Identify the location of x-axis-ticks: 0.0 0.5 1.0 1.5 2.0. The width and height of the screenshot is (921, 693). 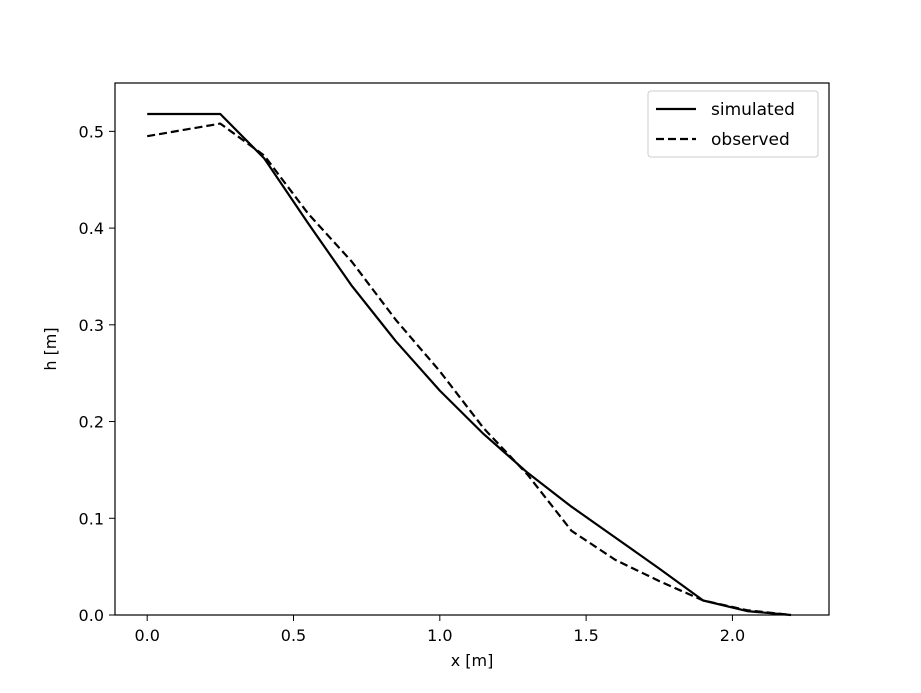
(439, 630).